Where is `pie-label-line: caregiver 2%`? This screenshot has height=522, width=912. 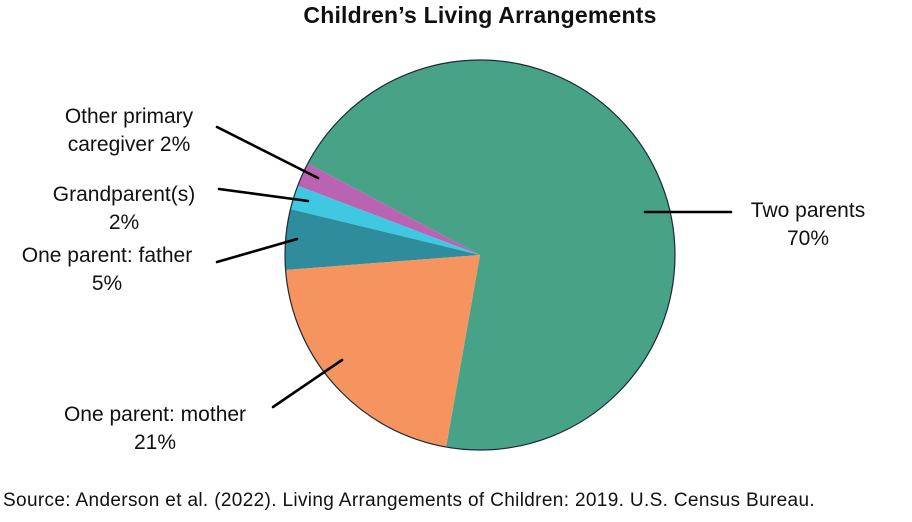
pie-label-line: caregiver 2% is located at coordinates (129, 144).